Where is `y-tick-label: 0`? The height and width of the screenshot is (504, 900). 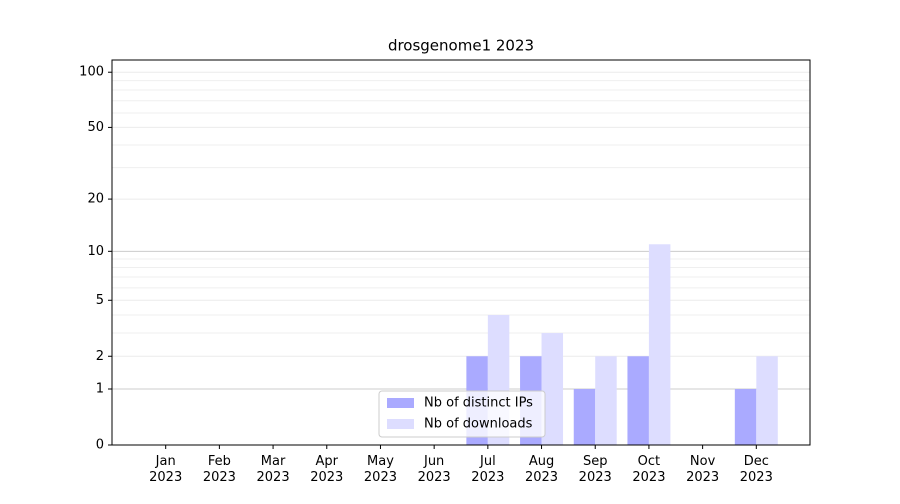 y-tick-label: 0 is located at coordinates (100, 445).